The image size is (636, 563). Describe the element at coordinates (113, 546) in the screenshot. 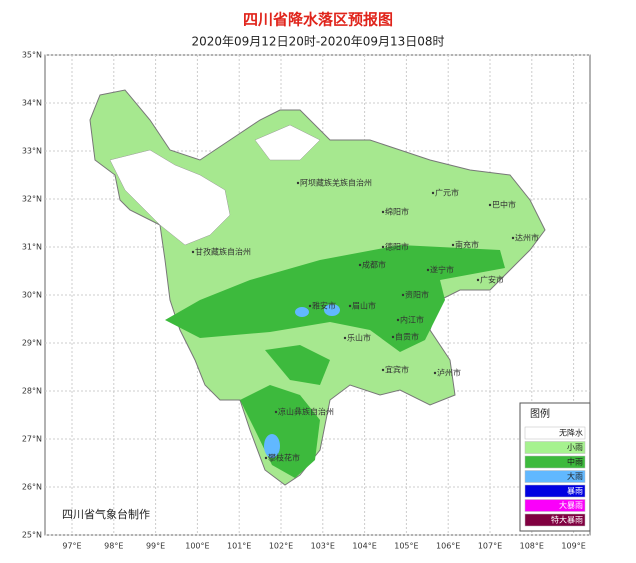

I see `lon-label: 98°E` at that location.